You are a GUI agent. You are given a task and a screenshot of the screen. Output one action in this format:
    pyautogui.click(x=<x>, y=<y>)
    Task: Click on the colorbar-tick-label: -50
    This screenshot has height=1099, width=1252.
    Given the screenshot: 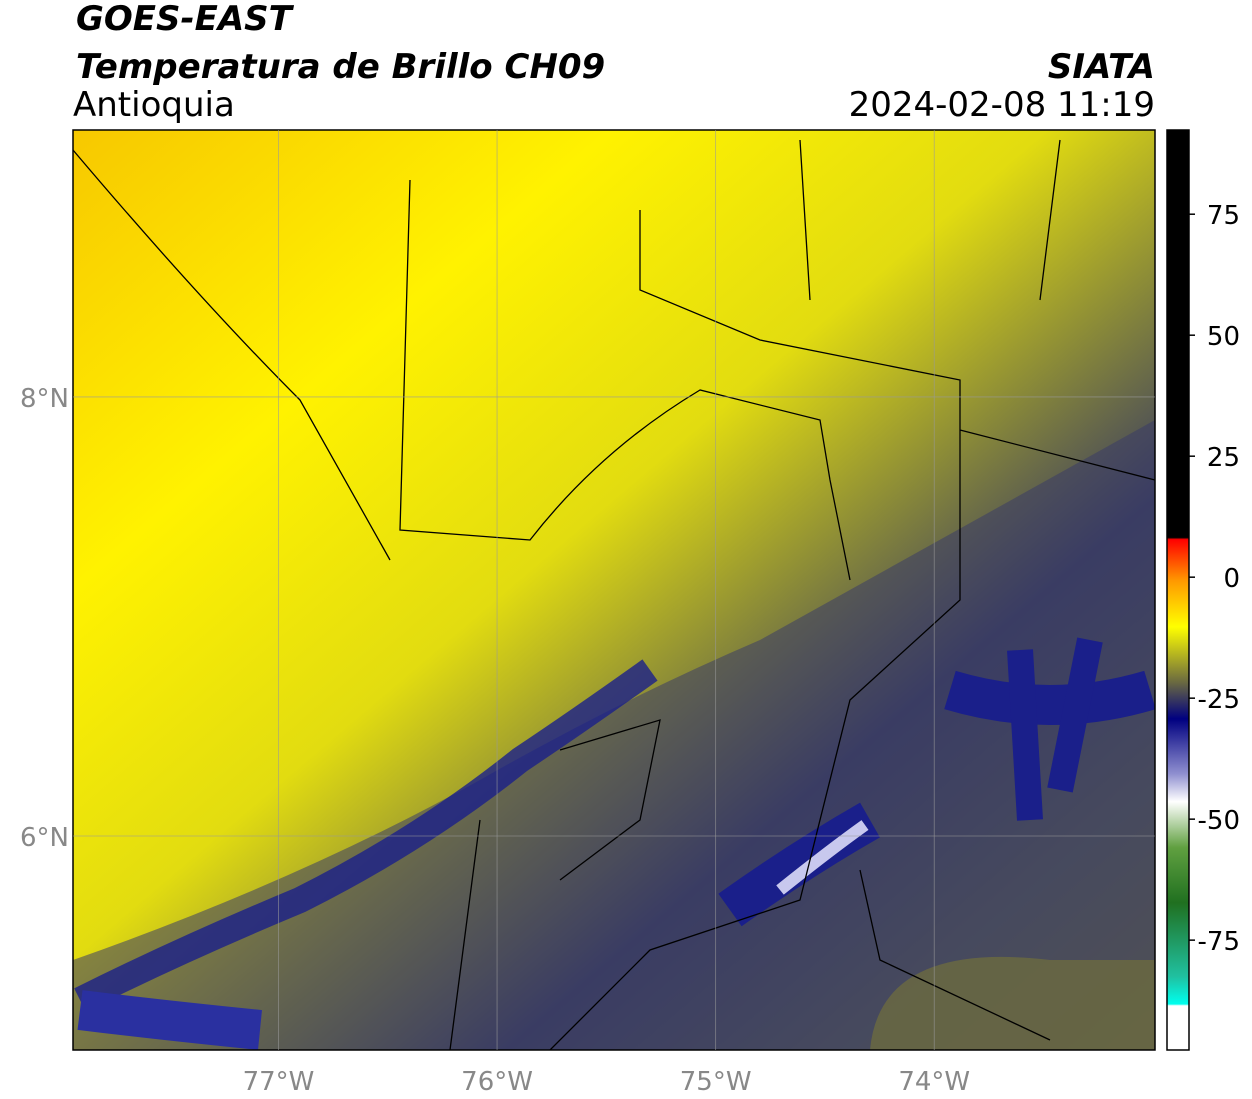 What is the action you would take?
    pyautogui.click(x=1219, y=821)
    